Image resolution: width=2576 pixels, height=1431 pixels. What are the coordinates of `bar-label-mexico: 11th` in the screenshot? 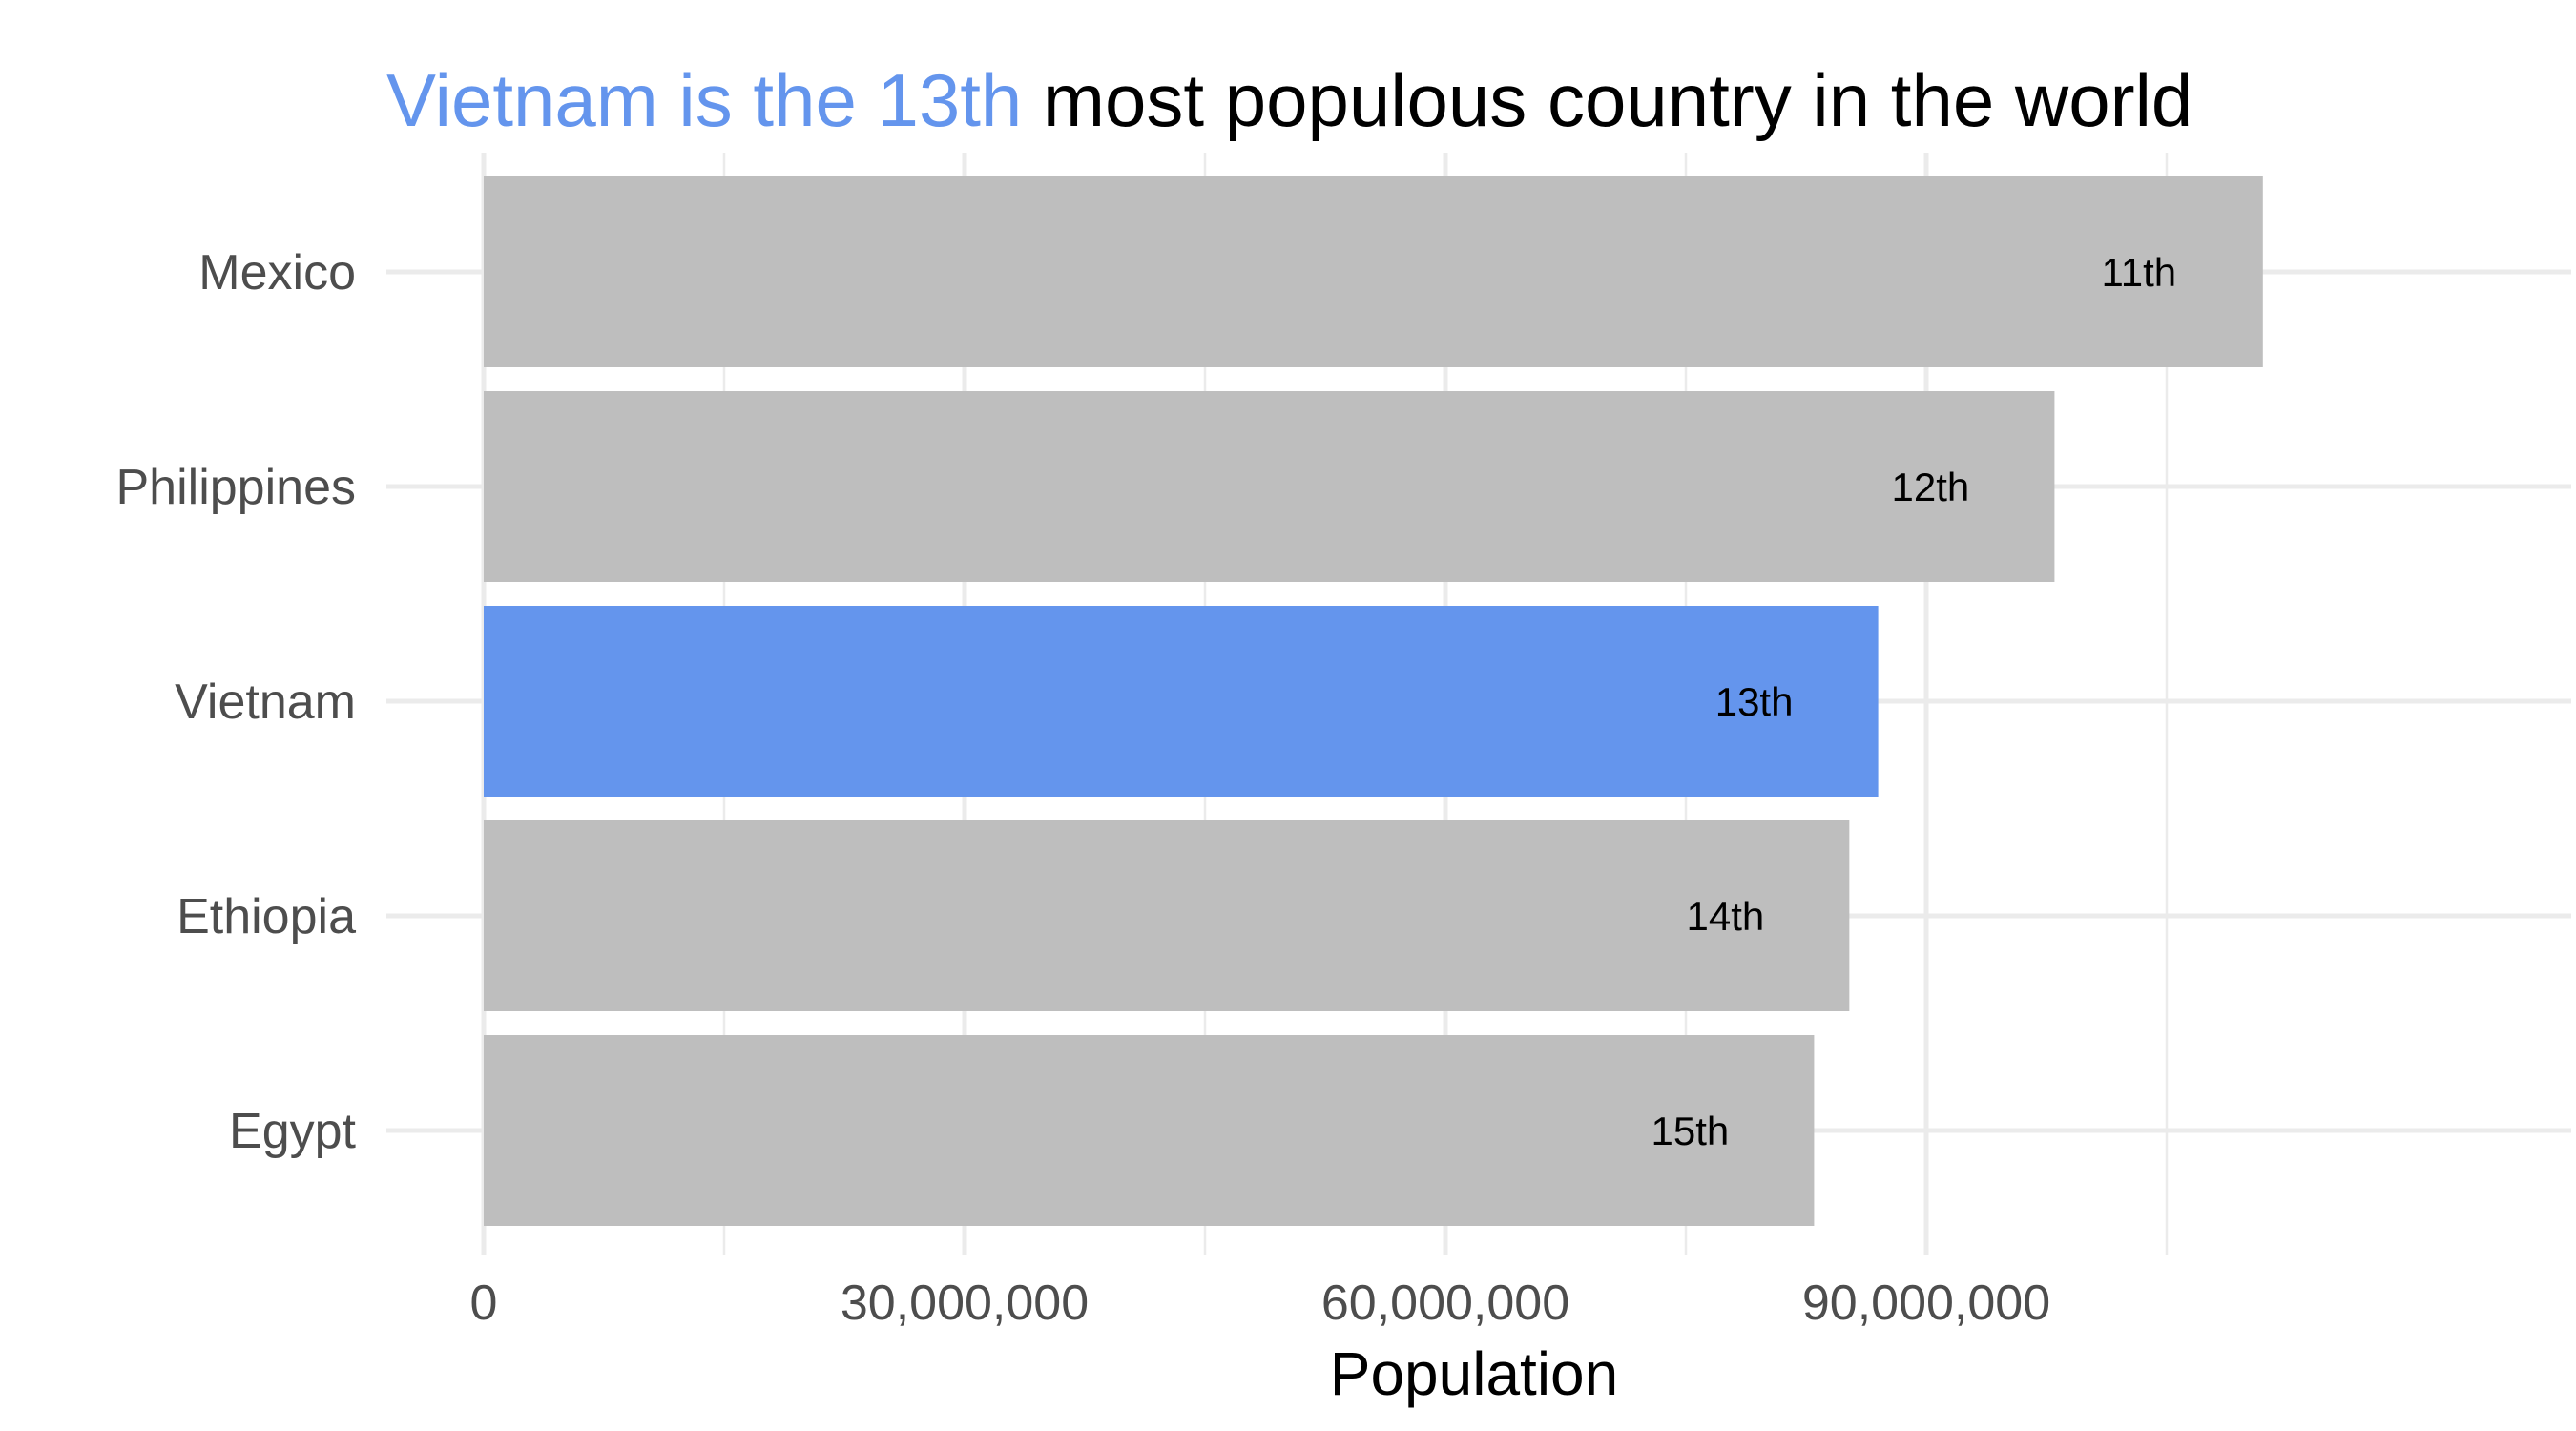 It's located at (2138, 272).